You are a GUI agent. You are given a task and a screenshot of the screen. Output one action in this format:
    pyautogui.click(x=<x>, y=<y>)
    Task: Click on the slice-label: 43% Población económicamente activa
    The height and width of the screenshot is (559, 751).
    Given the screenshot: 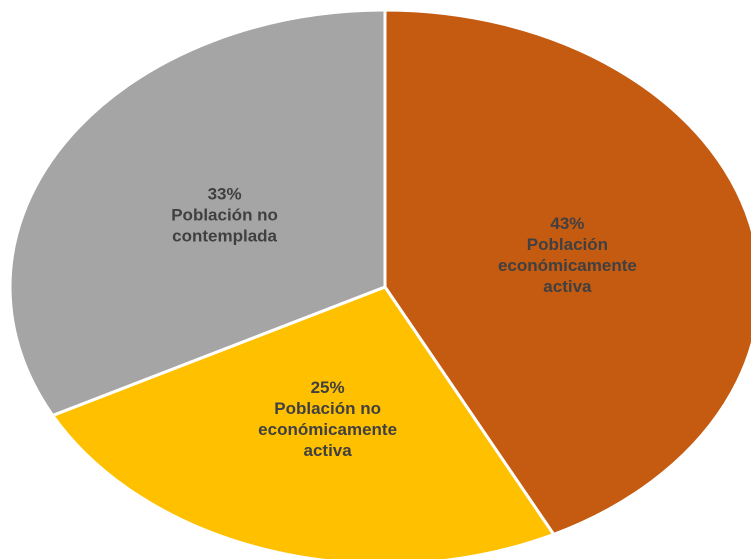 What is the action you would take?
    pyautogui.click(x=567, y=255)
    